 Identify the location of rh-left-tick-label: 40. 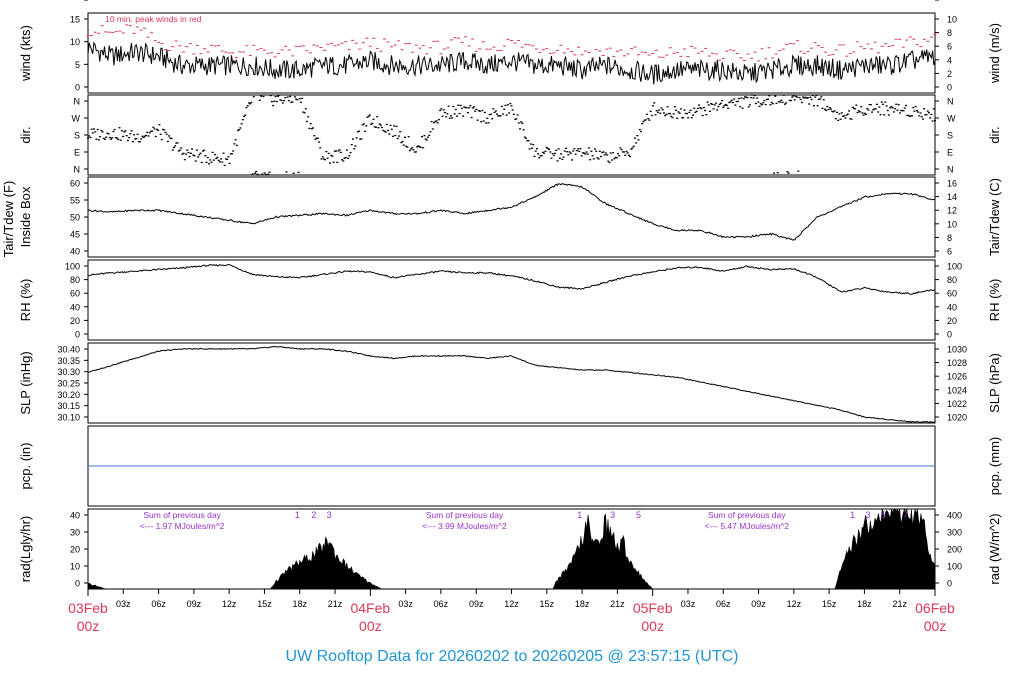
(75, 307).